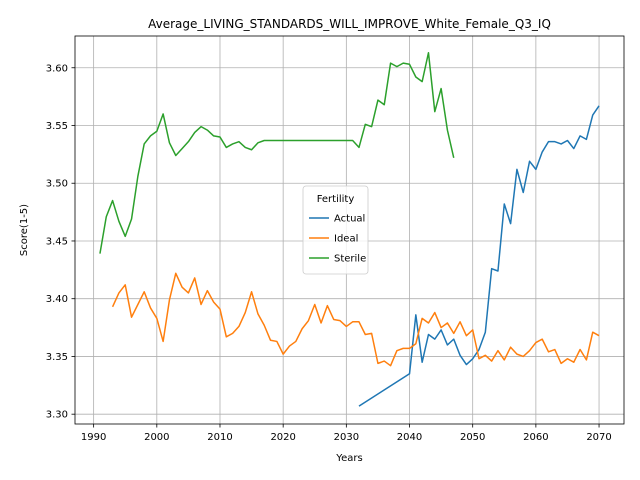 The height and width of the screenshot is (480, 640). I want to click on x-axis: 1990 2000 2010 2020 2030 2040 2050 2060 2070, so click(346, 433).